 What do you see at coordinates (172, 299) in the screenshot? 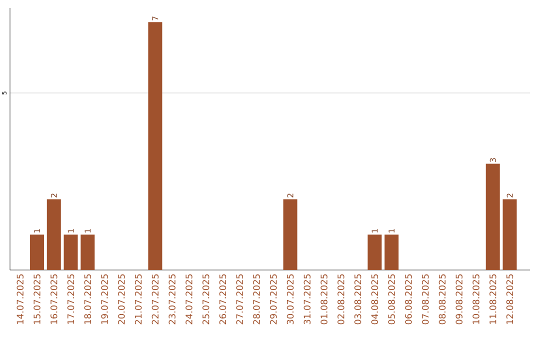
I see `x-tick-label: 23.07.2025` at bounding box center [172, 299].